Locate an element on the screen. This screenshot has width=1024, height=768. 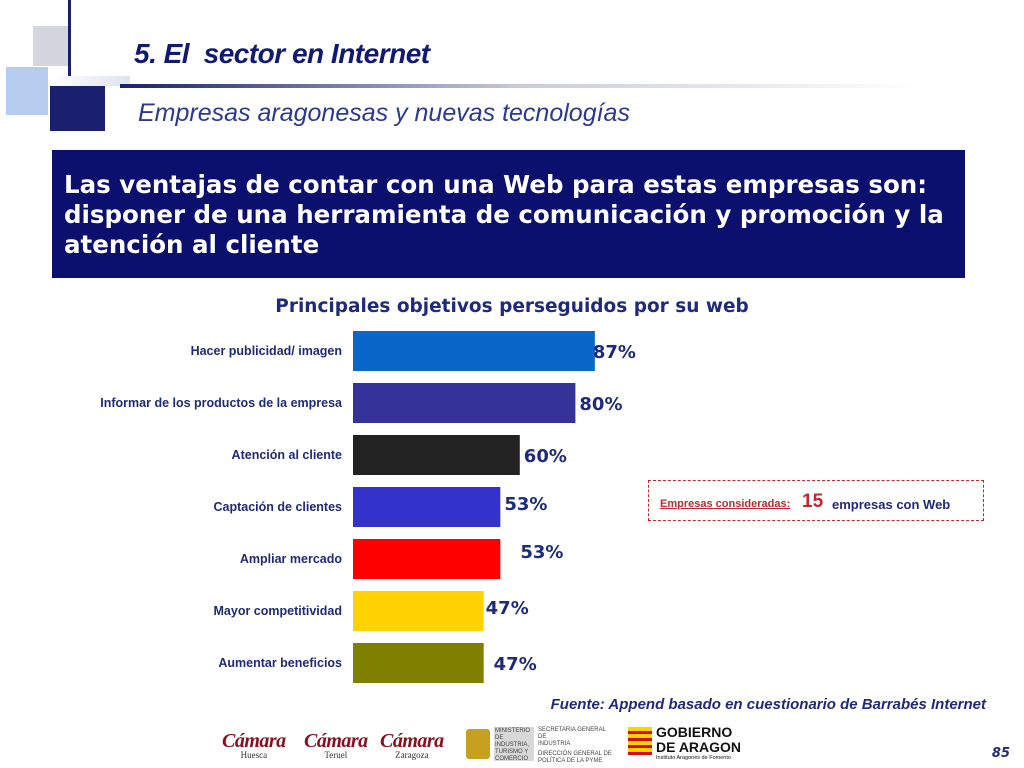
value-label: 80% is located at coordinates (600, 404).